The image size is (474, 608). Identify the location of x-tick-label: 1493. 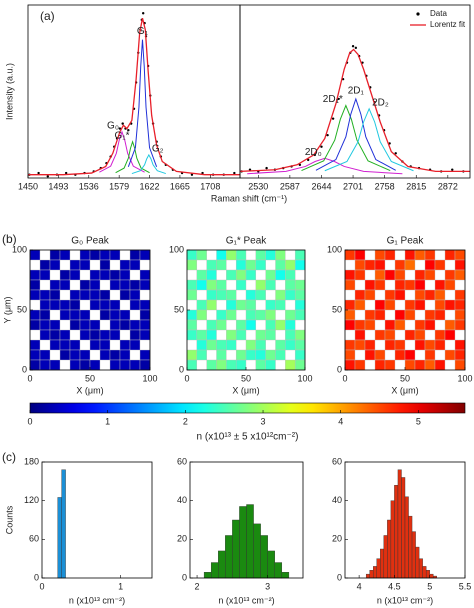
(58, 186).